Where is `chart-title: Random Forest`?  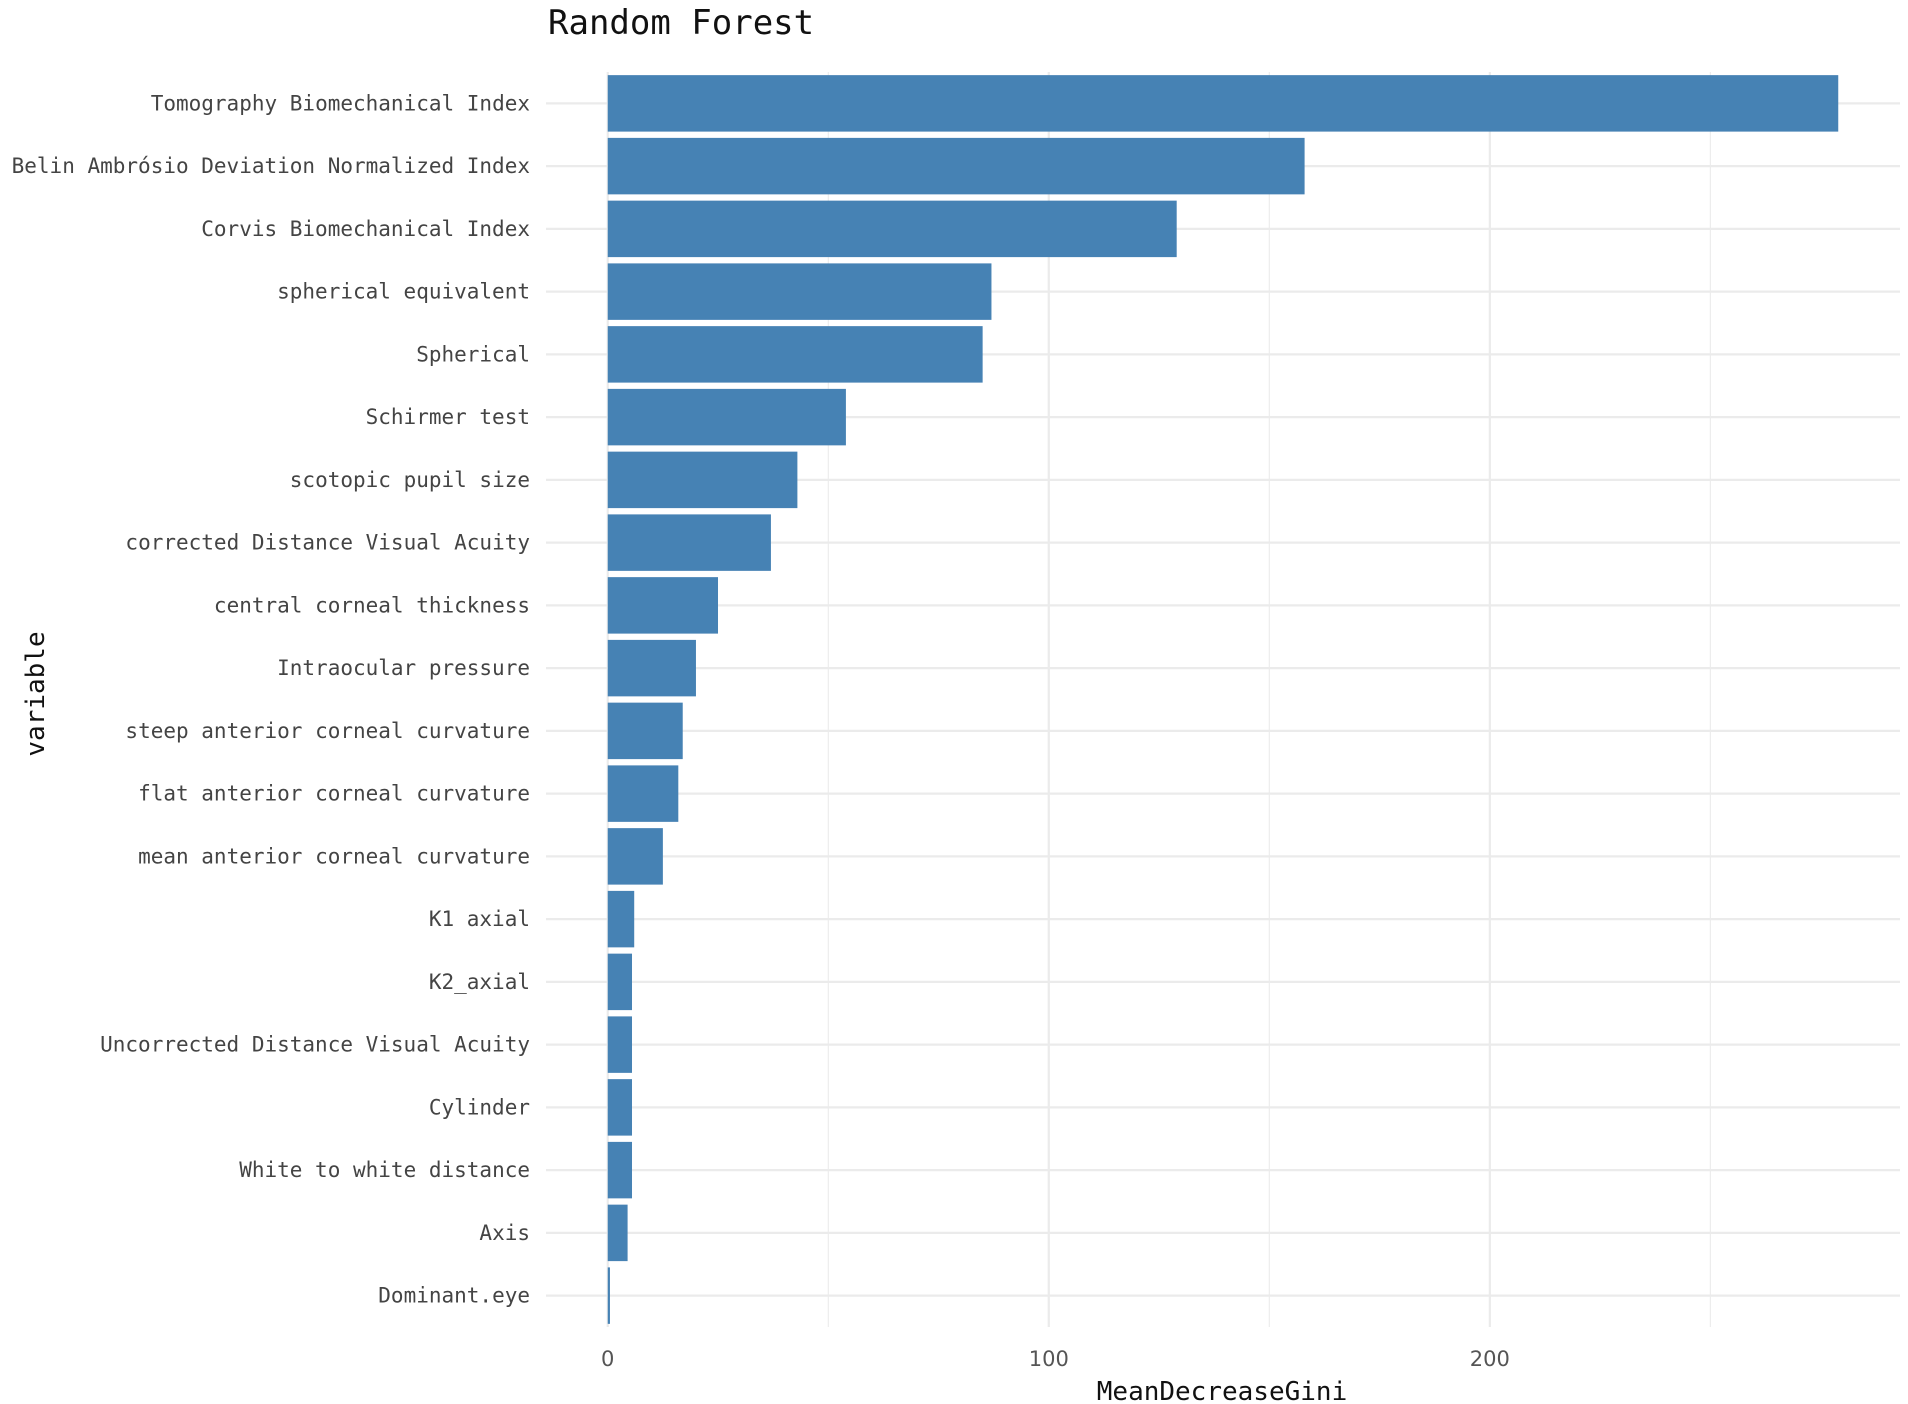 chart-title: Random Forest is located at coordinates (681, 23).